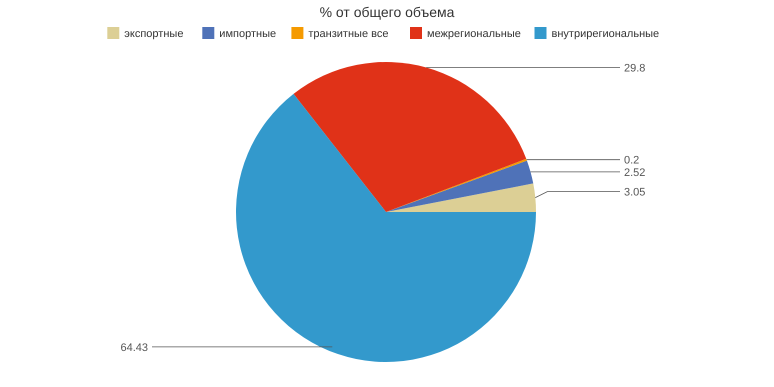 This screenshot has width=774, height=387. Describe the element at coordinates (247, 34) in the screenshot. I see `legend-label: импортные` at that location.